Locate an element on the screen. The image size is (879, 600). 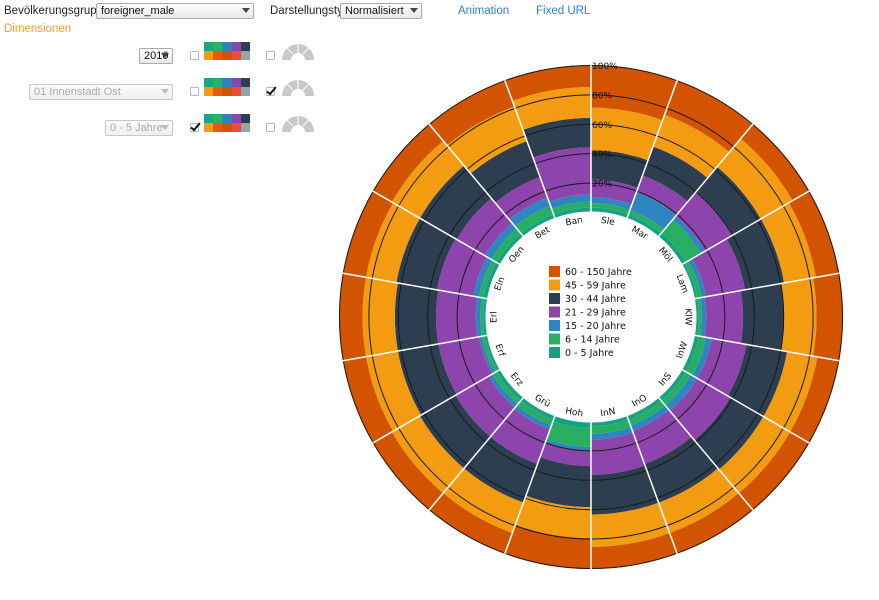
group-select: foreigner_male is located at coordinates (175, 11).